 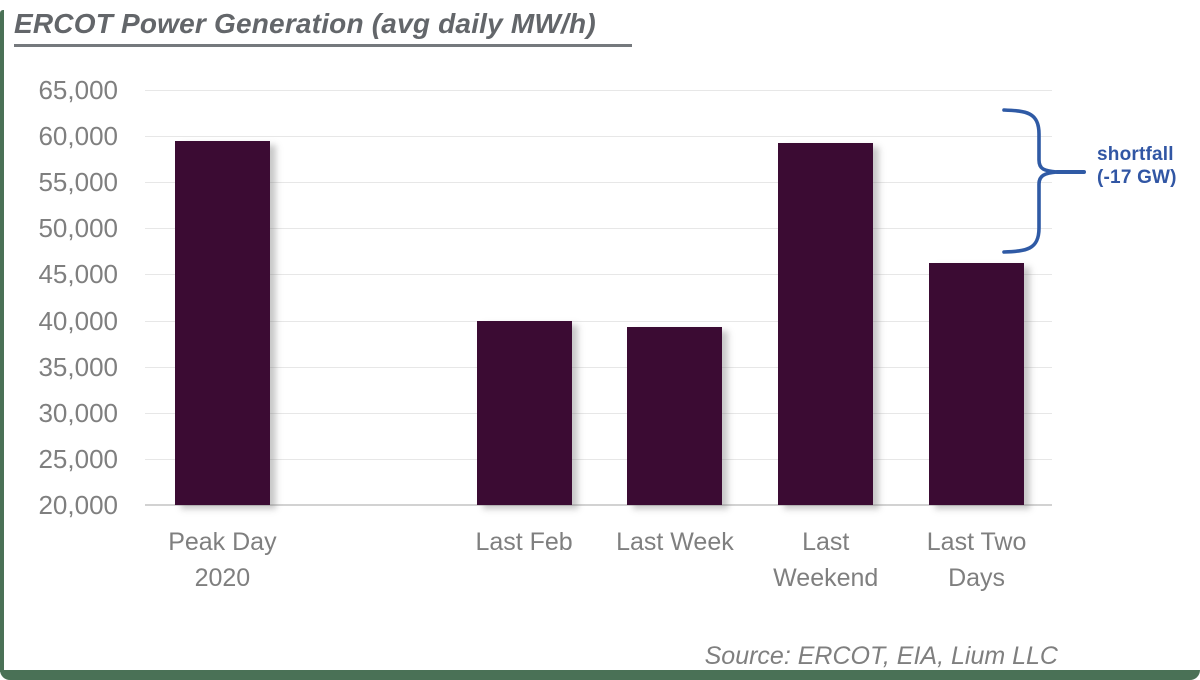 I want to click on x-category-label-line: Peak Day, so click(x=222, y=542).